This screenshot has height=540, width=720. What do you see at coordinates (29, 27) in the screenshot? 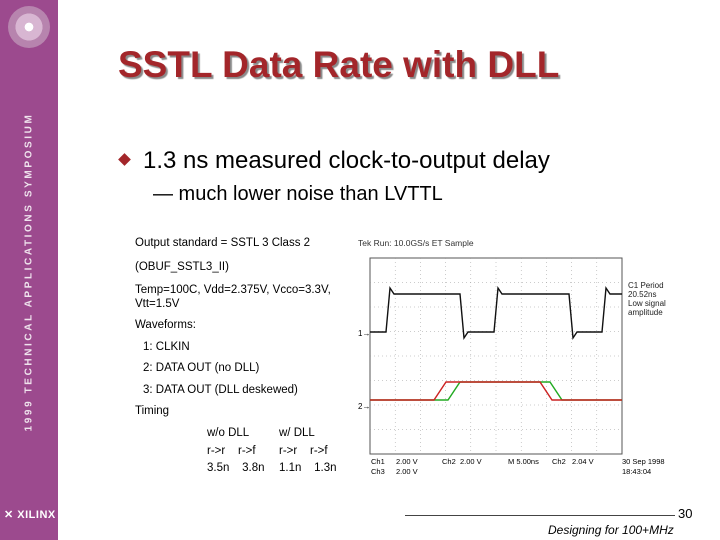
I see `disc-logo-icon` at bounding box center [29, 27].